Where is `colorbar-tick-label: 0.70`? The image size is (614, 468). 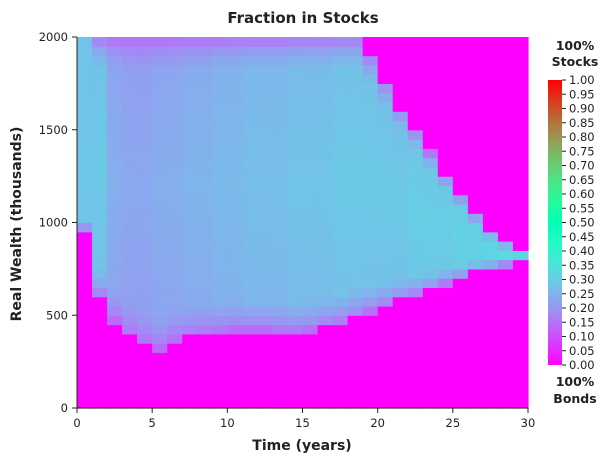 colorbar-tick-label: 0.70 is located at coordinates (582, 166).